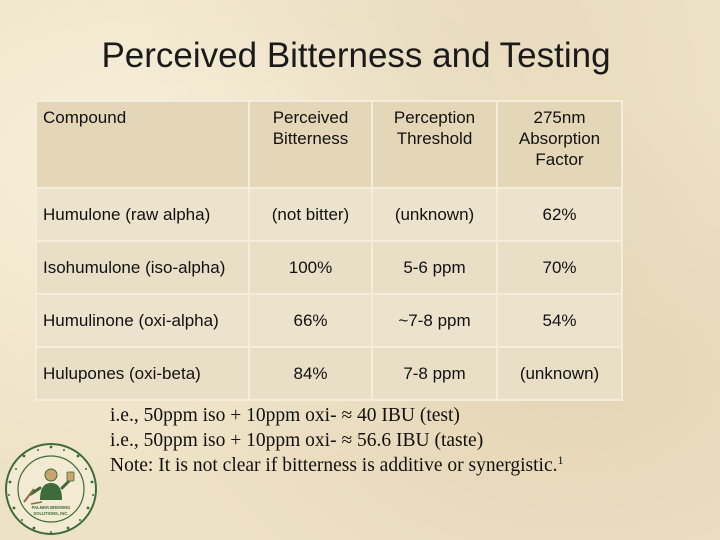  I want to click on threshold-cell: 5-6 ppm, so click(434, 267).